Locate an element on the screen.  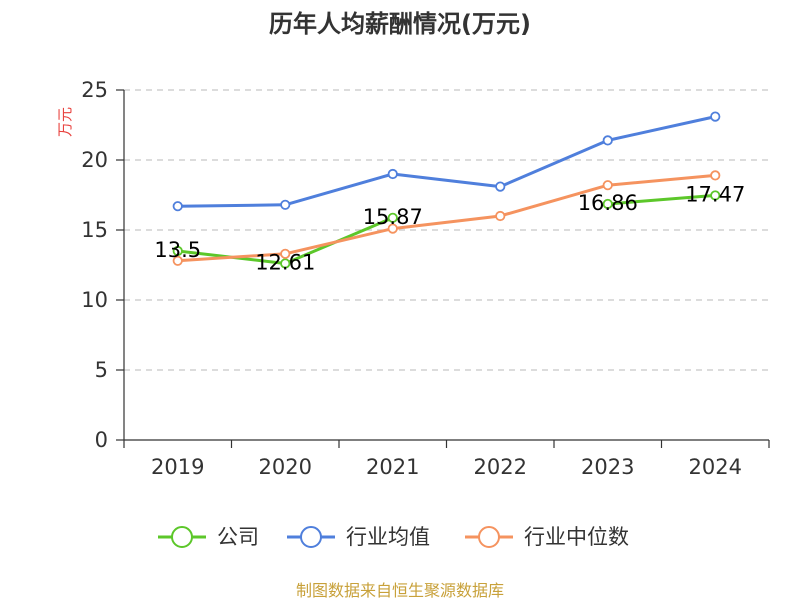
legend-label: 行业均值 is located at coordinates (388, 537).